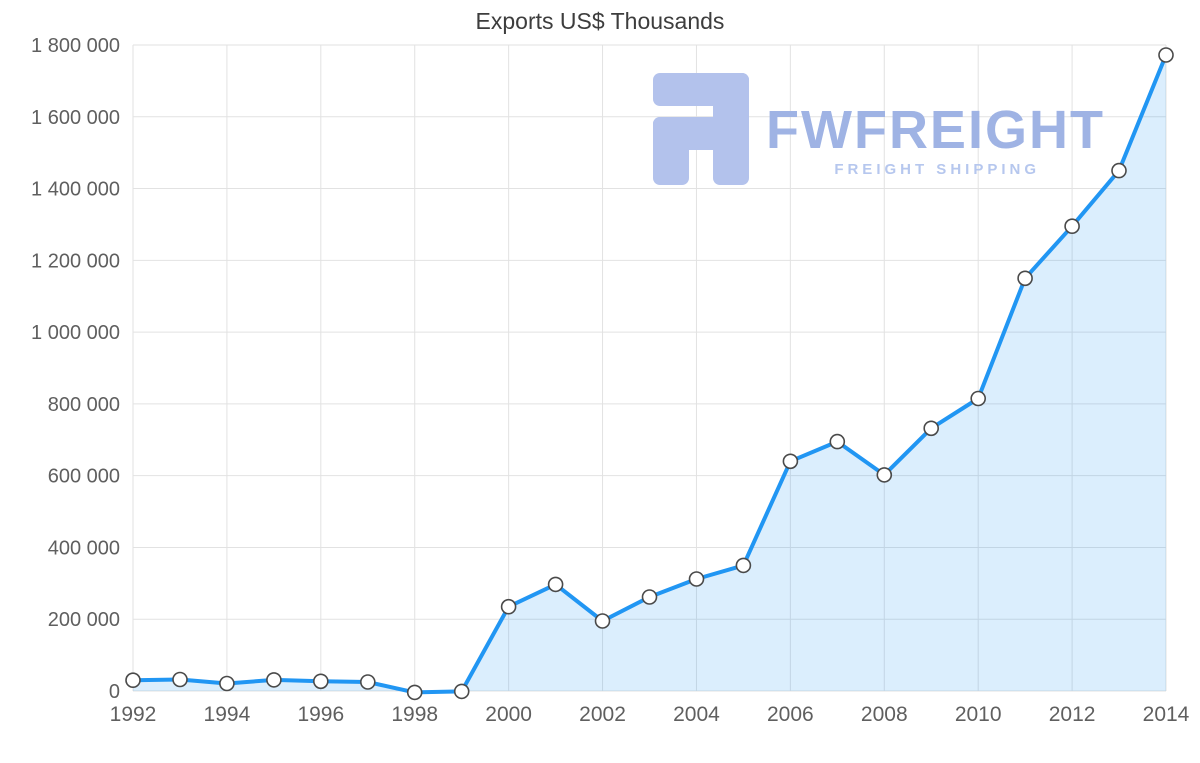 The height and width of the screenshot is (763, 1200). I want to click on watermark-tagline: FREIGHT SHIPPING, so click(937, 169).